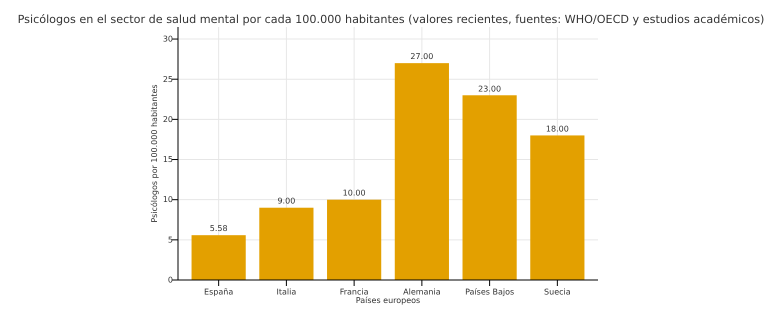  What do you see at coordinates (557, 292) in the screenshot?
I see `x-tick-label: Suecia` at bounding box center [557, 292].